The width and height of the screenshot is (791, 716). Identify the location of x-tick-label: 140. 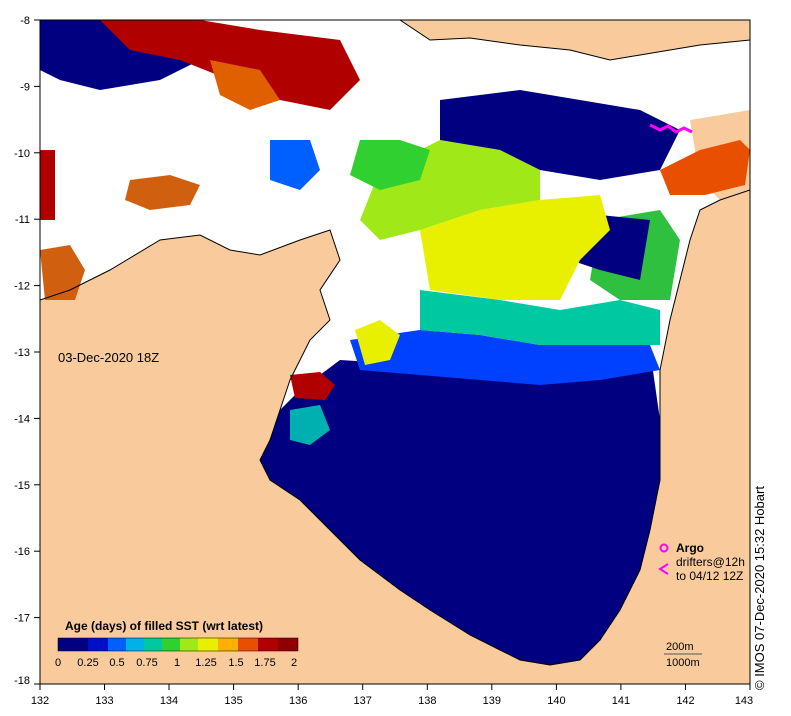
(556, 701).